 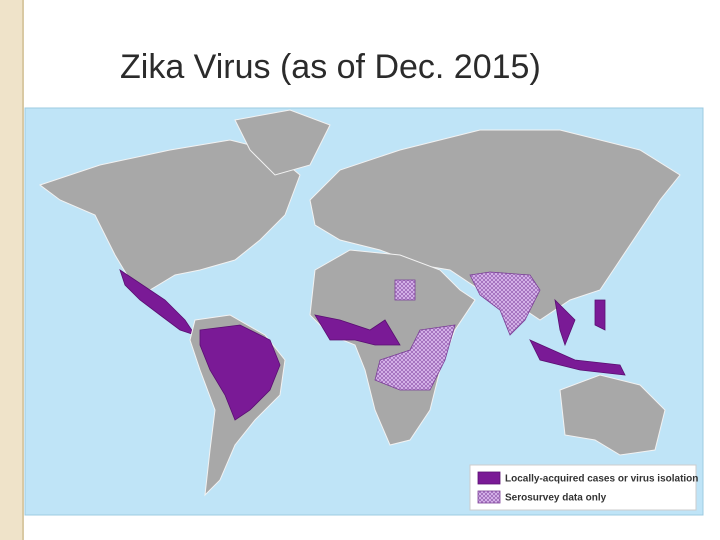 I want to click on africa, so click(x=392, y=347).